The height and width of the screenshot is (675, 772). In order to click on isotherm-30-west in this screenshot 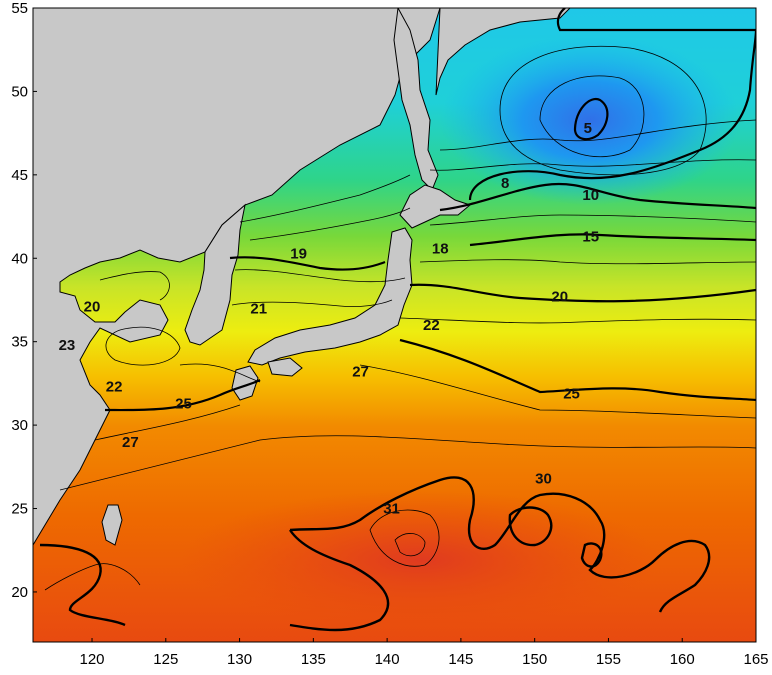, I will do `click(82, 585)`.